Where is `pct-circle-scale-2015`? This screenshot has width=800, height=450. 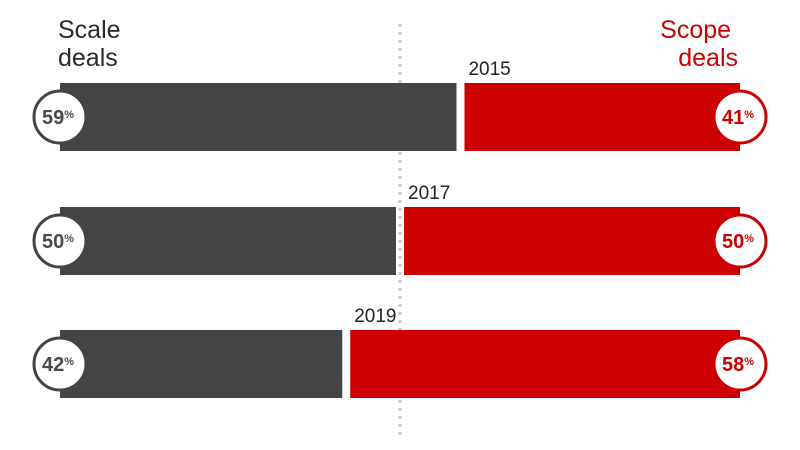 pct-circle-scale-2015 is located at coordinates (60, 117).